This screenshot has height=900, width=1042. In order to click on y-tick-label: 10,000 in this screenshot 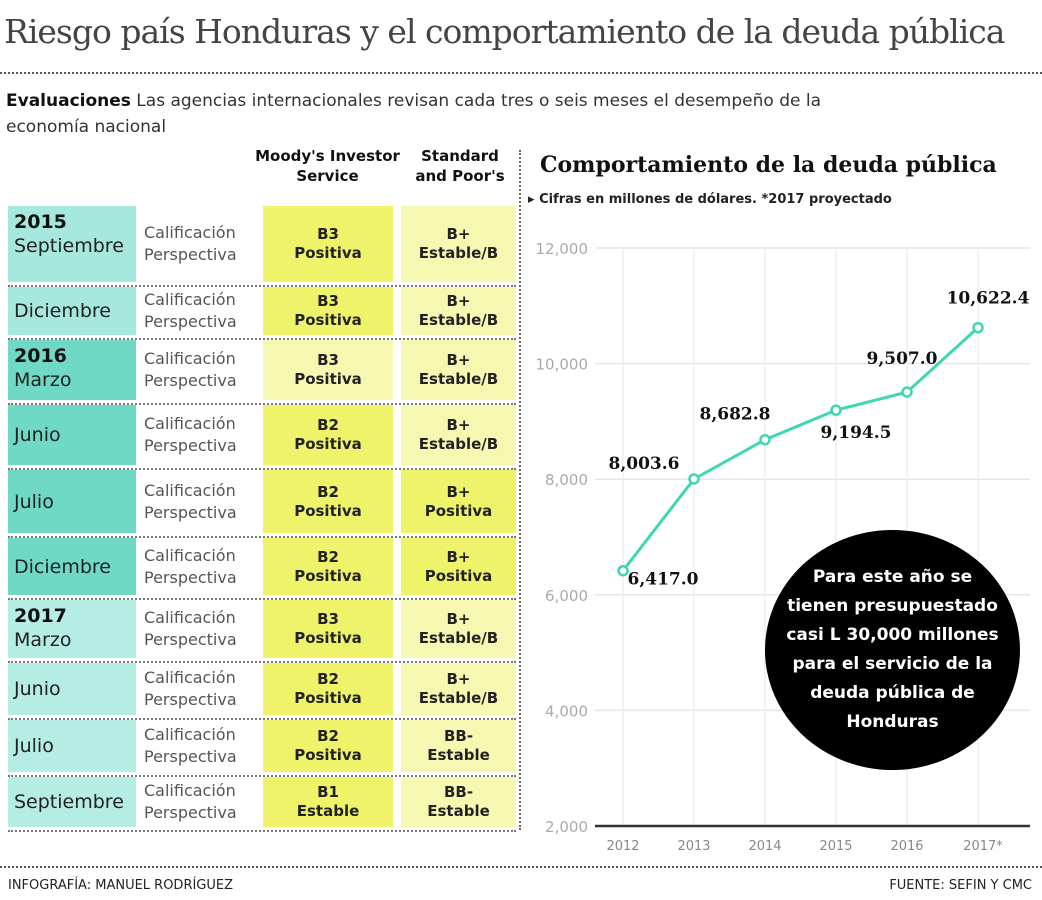, I will do `click(562, 365)`.